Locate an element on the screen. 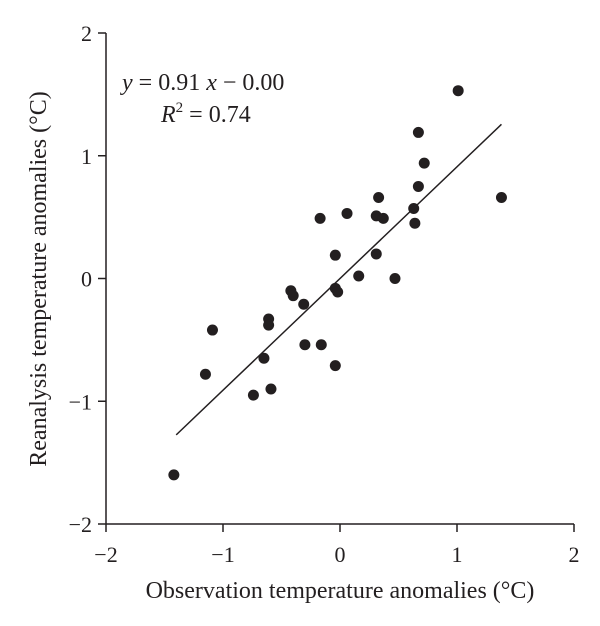 The image size is (600, 626). y-axis-label: Reanalysis temperature anomalies (°C) is located at coordinates (39, 278).